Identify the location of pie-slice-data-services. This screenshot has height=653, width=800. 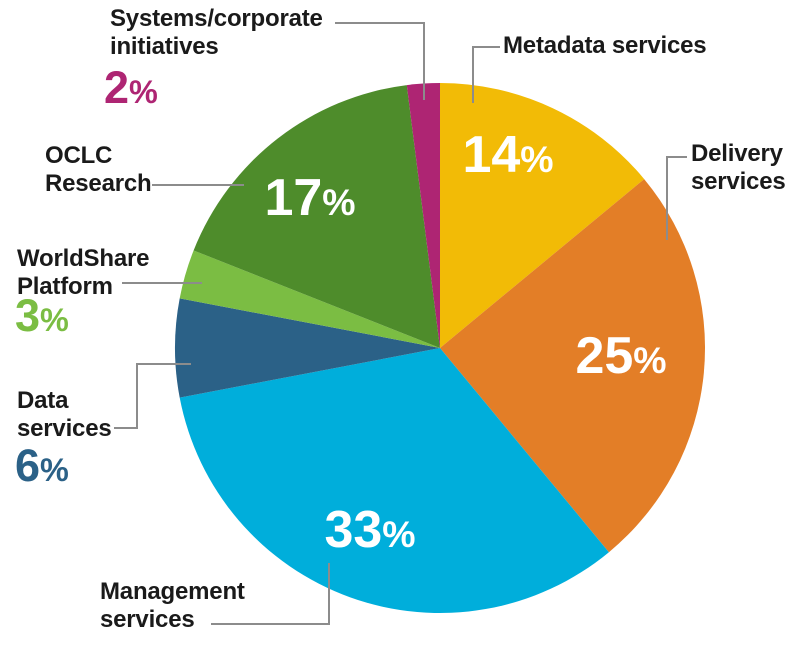
(307, 348).